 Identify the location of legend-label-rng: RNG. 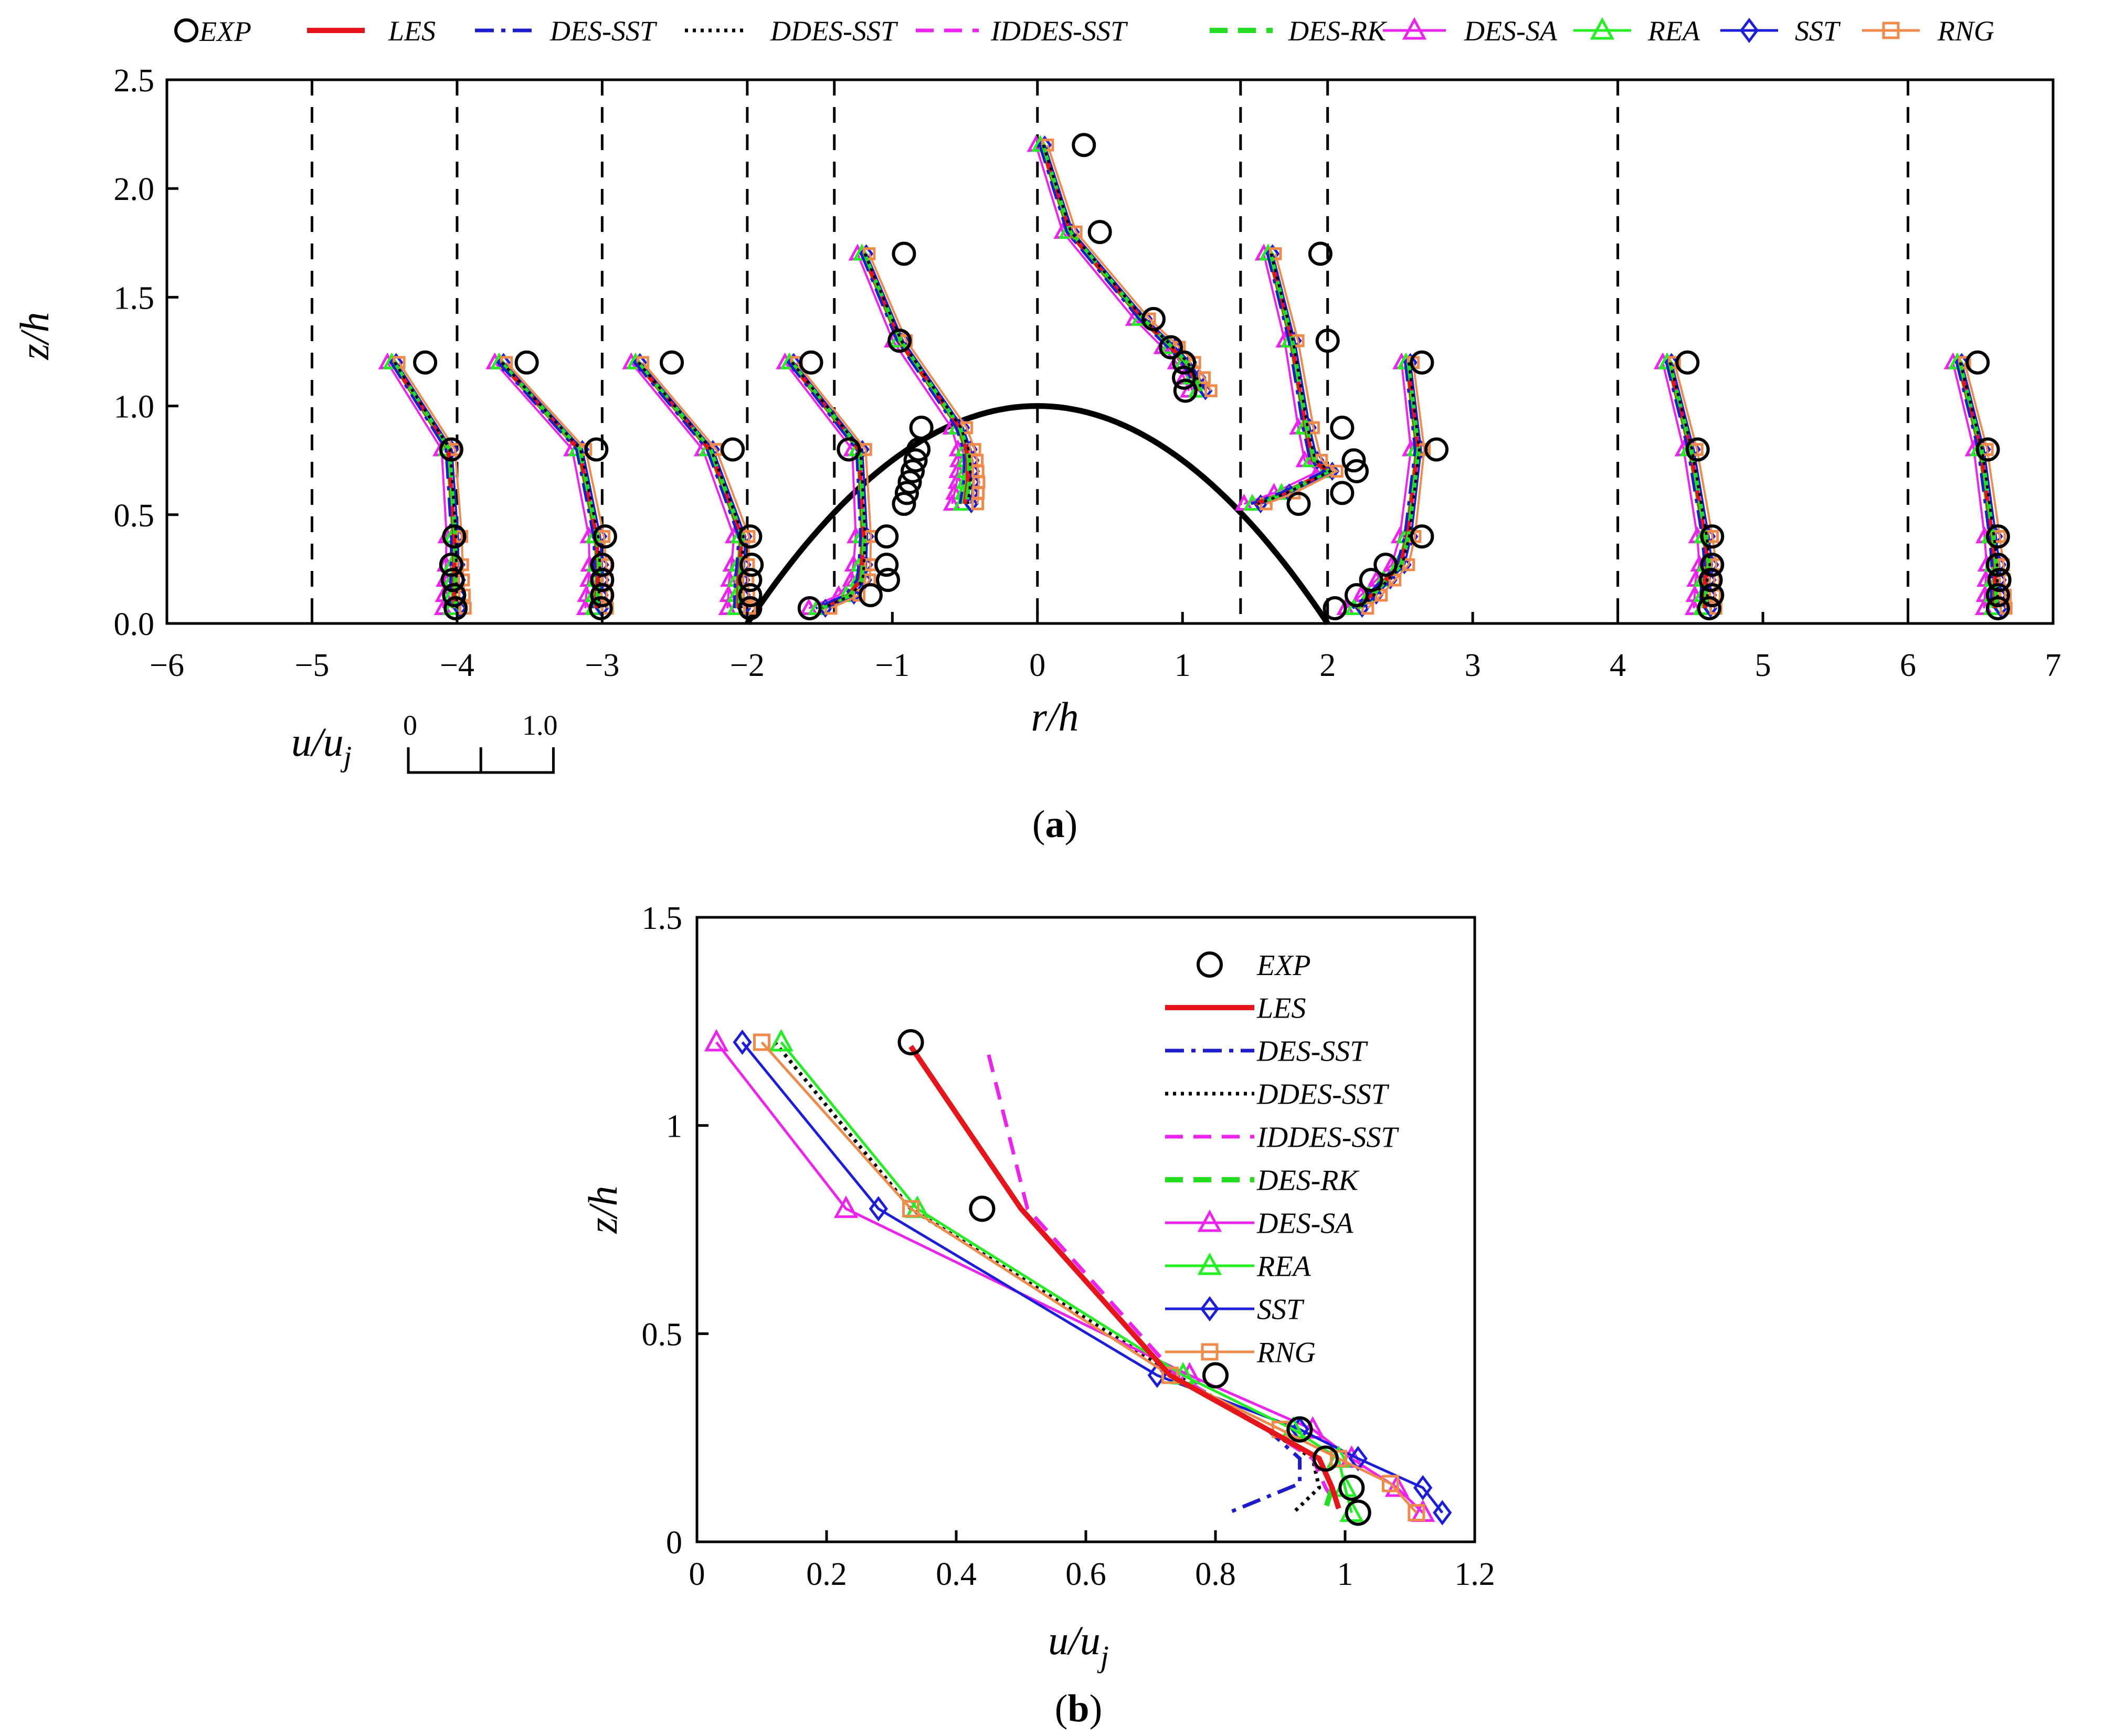
(1965, 31).